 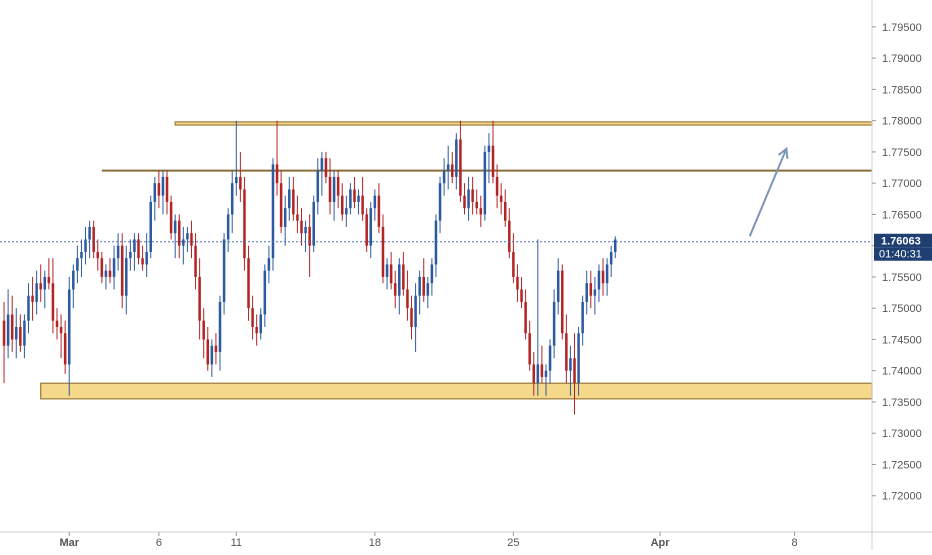 What do you see at coordinates (902, 340) in the screenshot?
I see `price-tick-label: 1.74500` at bounding box center [902, 340].